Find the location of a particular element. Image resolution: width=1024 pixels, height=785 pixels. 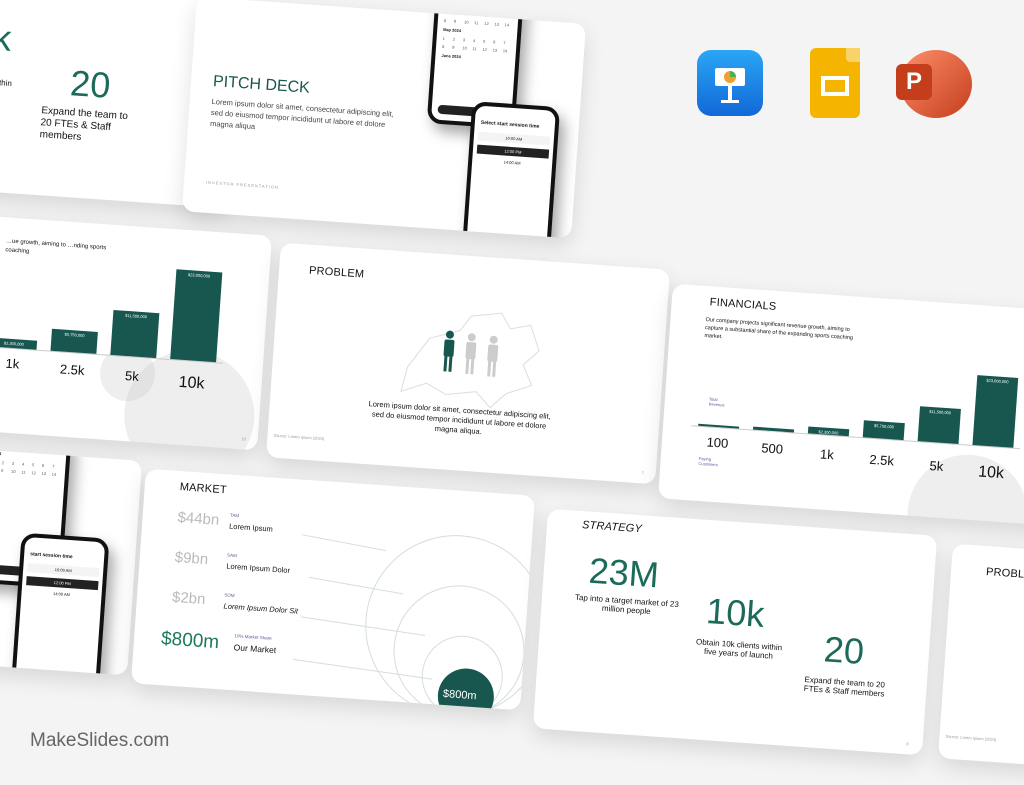

our-market-circle is located at coordinates (465, 689).